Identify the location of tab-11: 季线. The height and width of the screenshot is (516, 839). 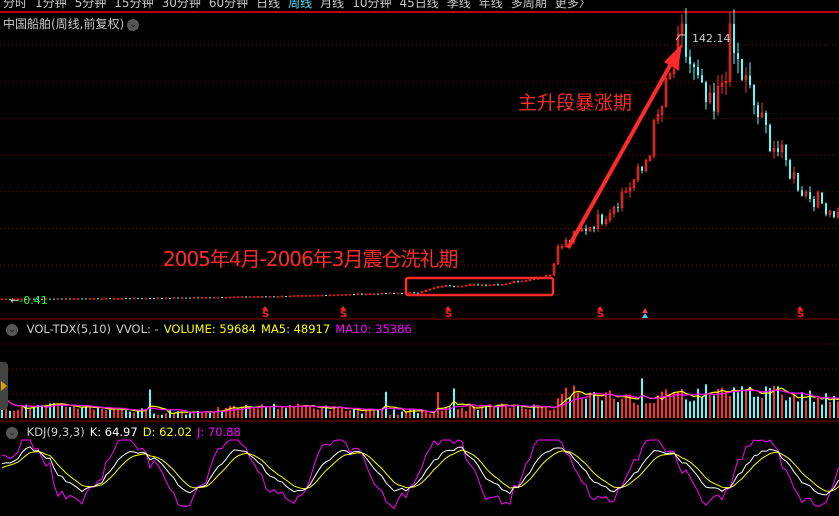
(458, 5).